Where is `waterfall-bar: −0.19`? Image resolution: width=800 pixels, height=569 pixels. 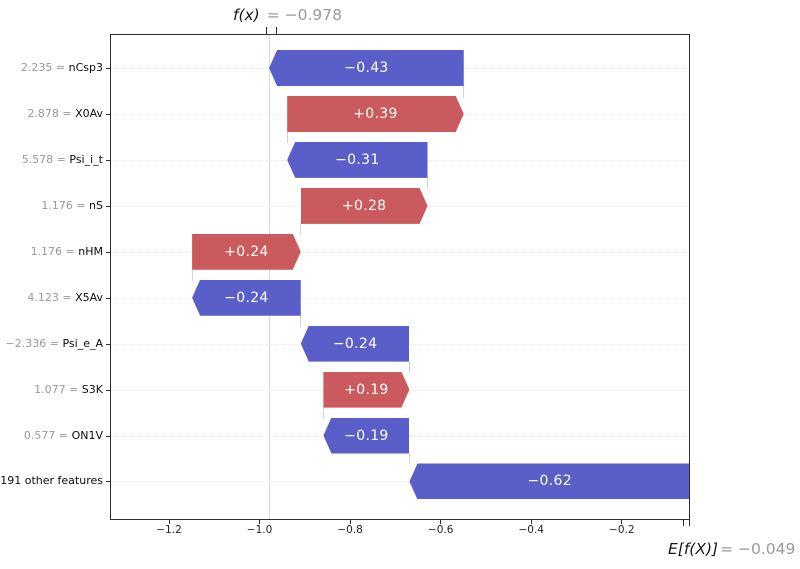
waterfall-bar: −0.19 is located at coordinates (366, 435).